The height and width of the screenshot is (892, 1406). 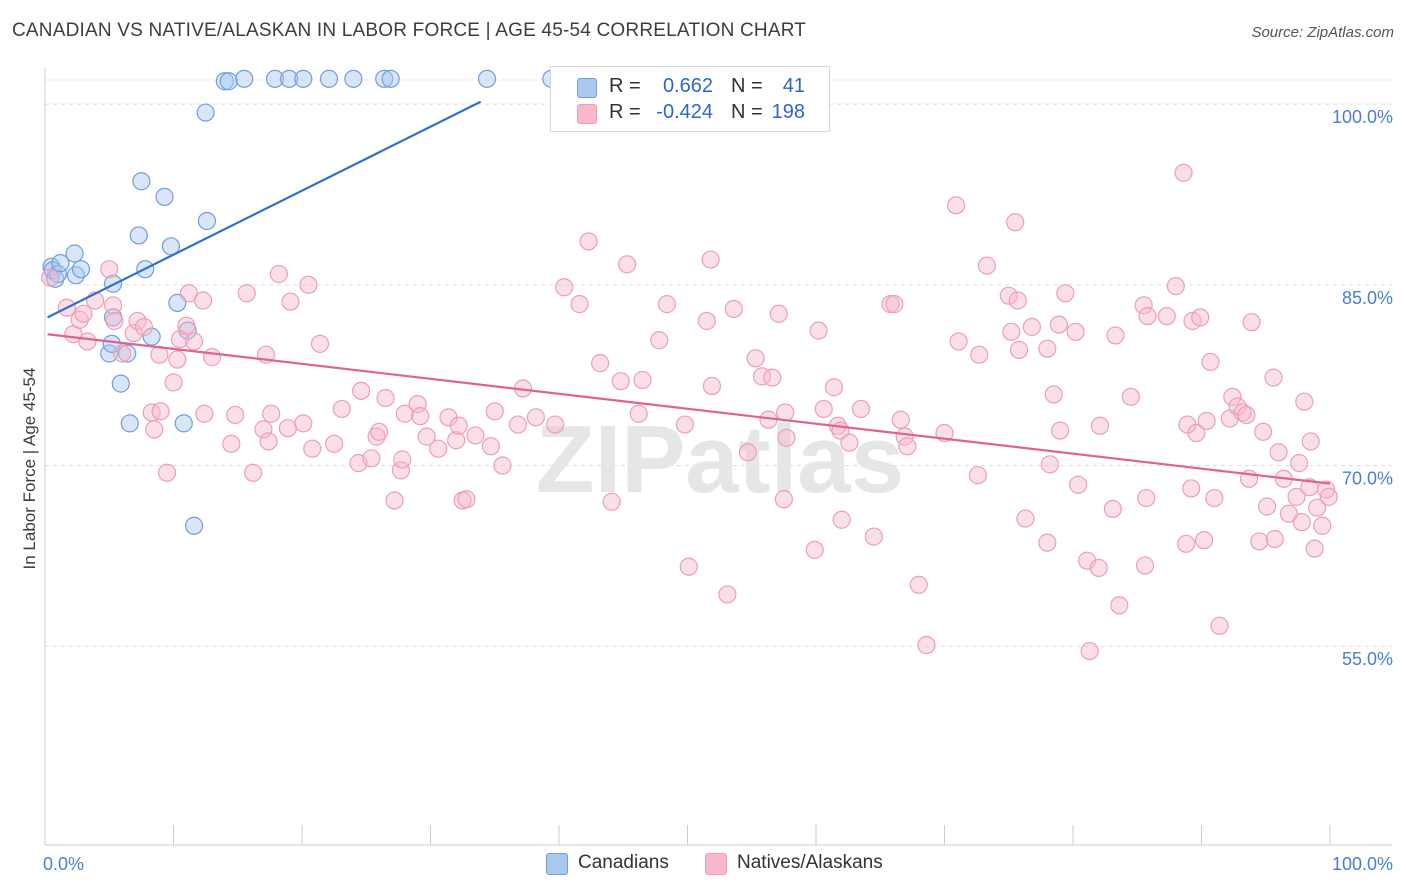 I want to click on bottom-legend-label-natives: Natives/Alaskans, so click(x=810, y=862).